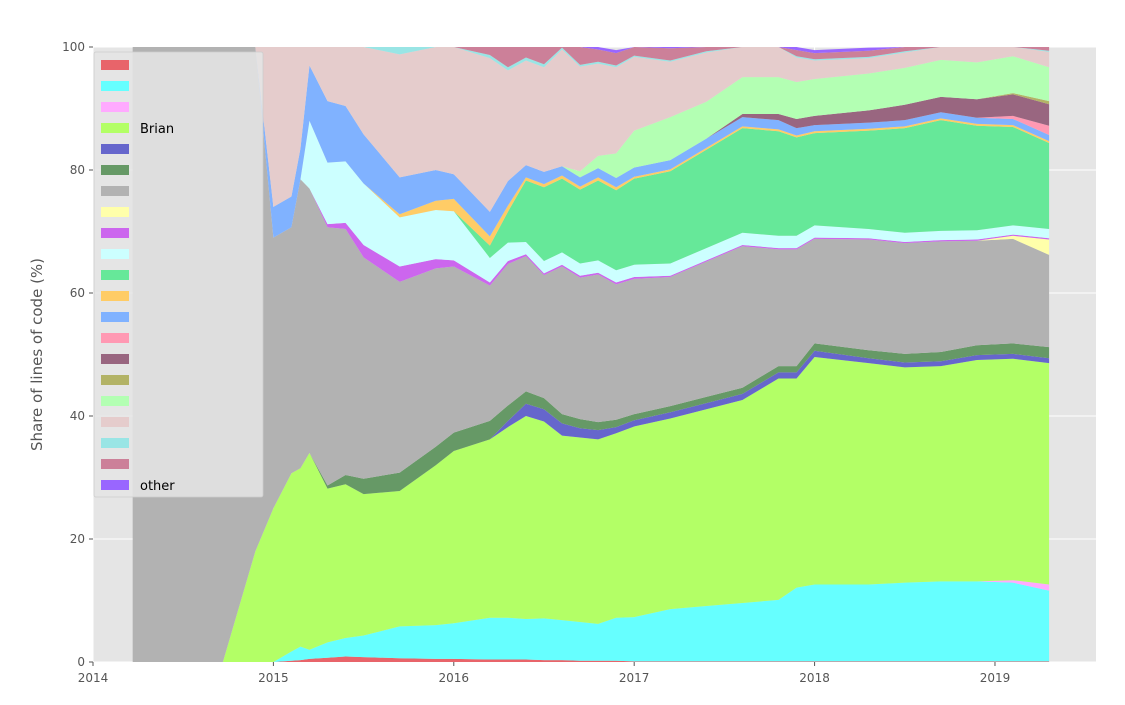 Image resolution: width=1125 pixels, height=705 pixels. I want to click on legend-frame, so click(178, 274).